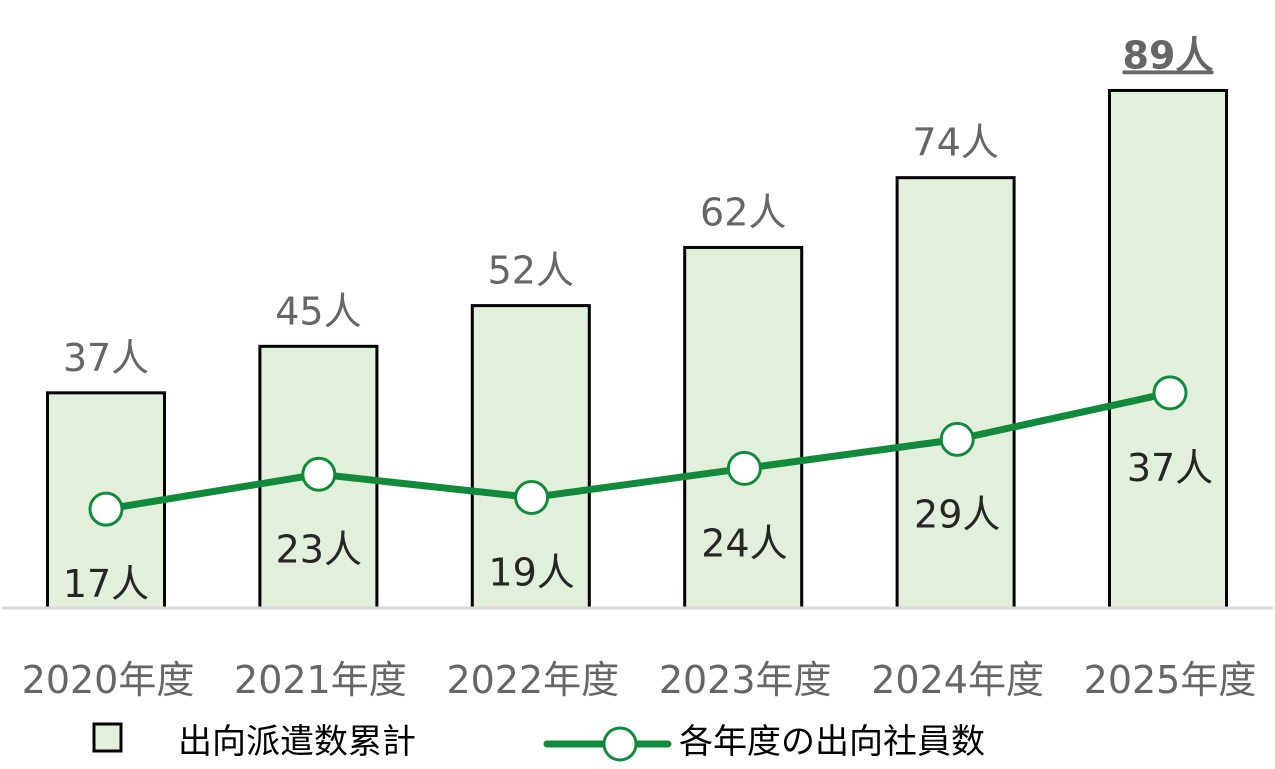 The image size is (1275, 769). Describe the element at coordinates (620, 744) in the screenshot. I see `legend-line-marker` at that location.